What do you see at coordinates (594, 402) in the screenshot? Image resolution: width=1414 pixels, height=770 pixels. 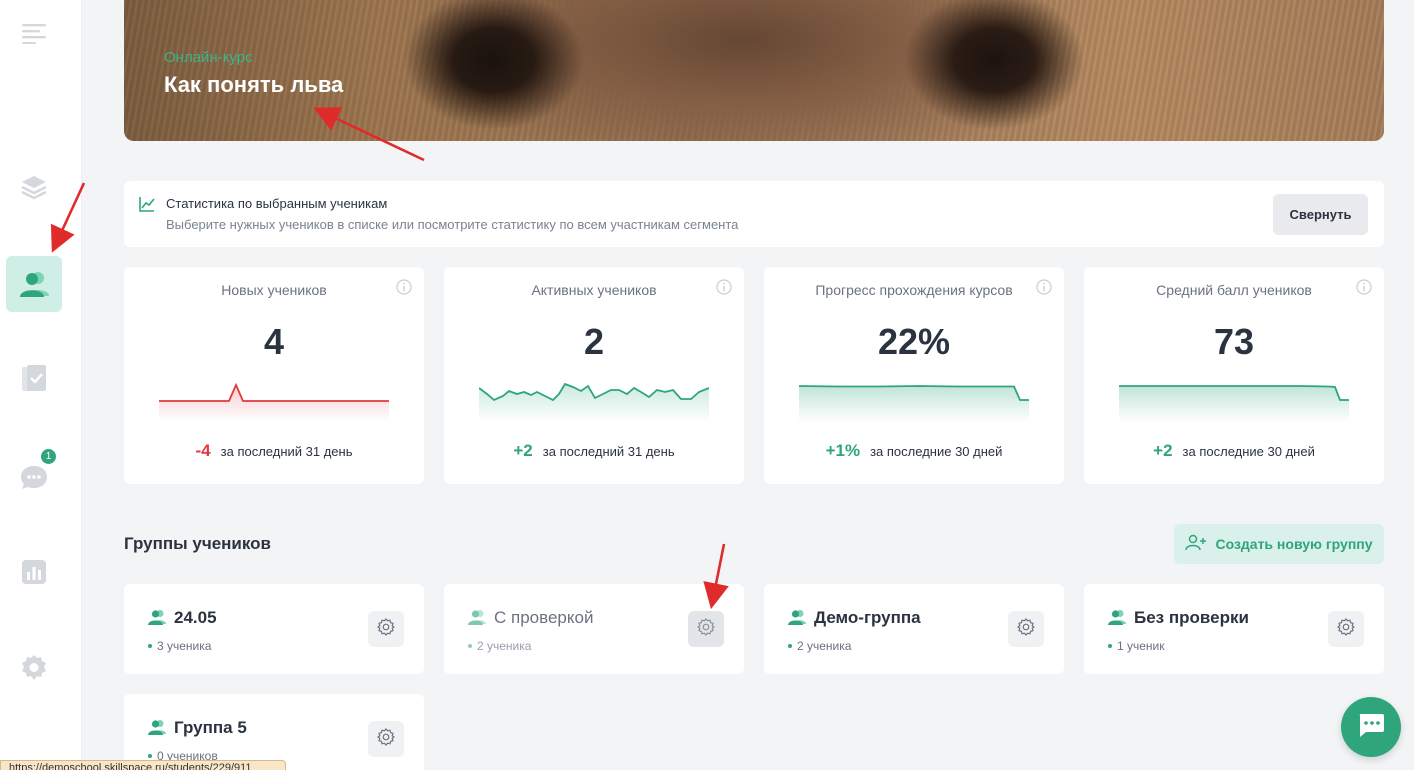 I see `sparkline-active-students` at bounding box center [594, 402].